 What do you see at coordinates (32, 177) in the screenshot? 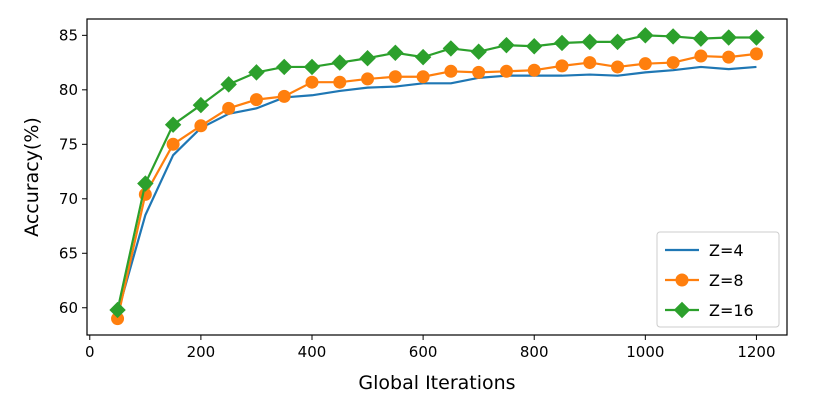
I see `y-axis-label: Accuracy(%)` at bounding box center [32, 177].